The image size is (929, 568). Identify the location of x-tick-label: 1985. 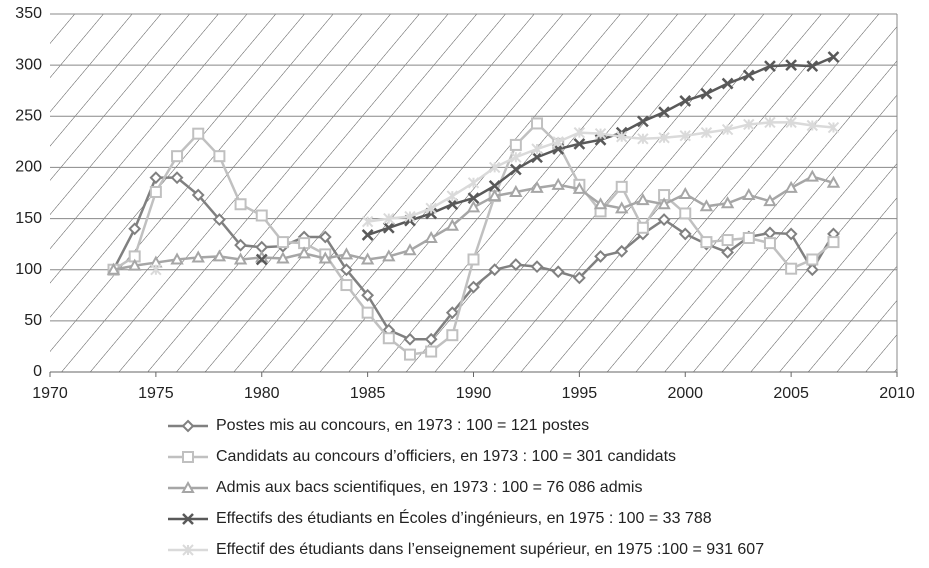
(368, 393).